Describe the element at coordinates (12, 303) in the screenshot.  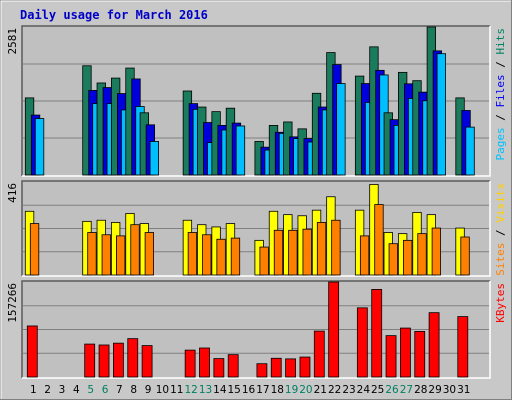
I see `kbytes-max-label: 157266` at that location.